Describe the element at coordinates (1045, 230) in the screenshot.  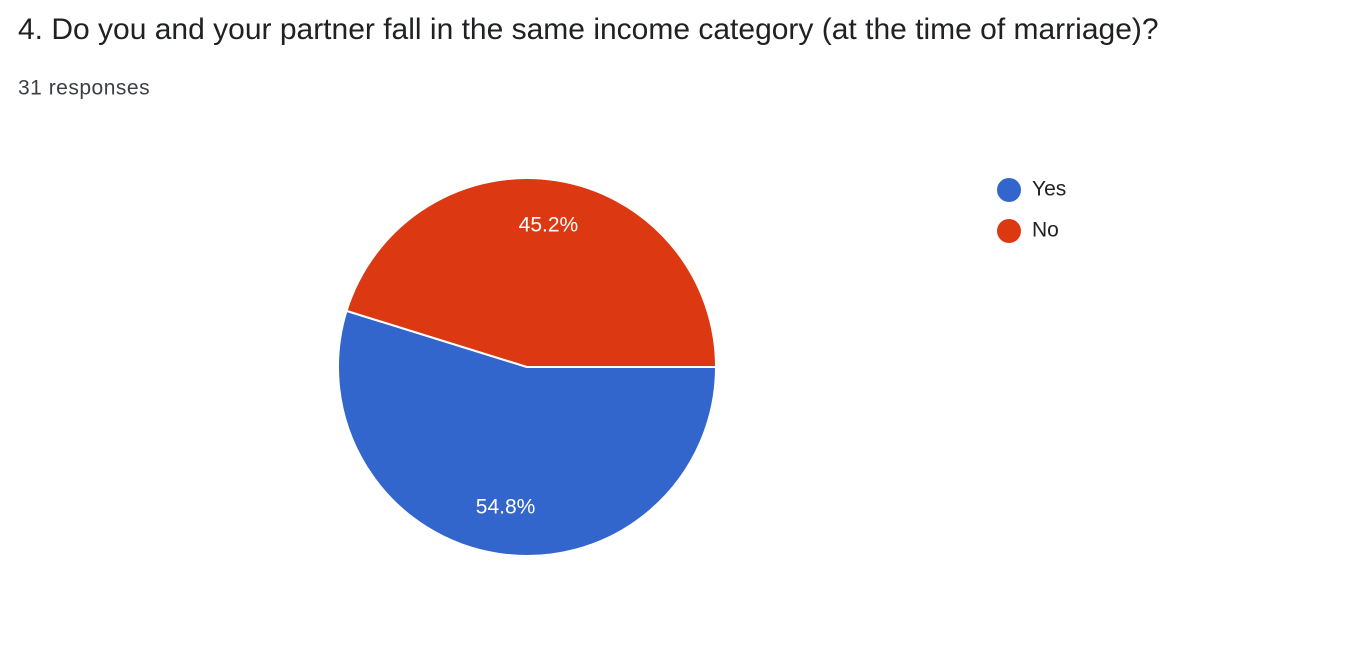
I see `legend-label: No` at that location.